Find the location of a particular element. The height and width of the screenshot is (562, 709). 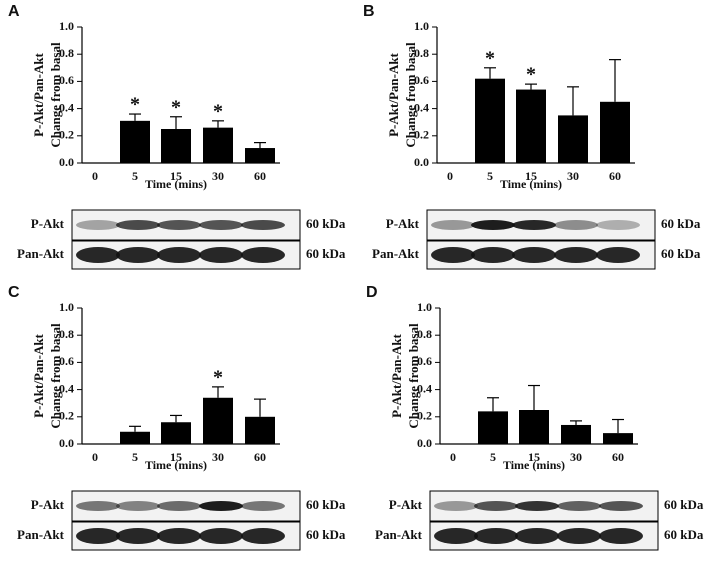

panel-letter: A is located at coordinates (14, 11).